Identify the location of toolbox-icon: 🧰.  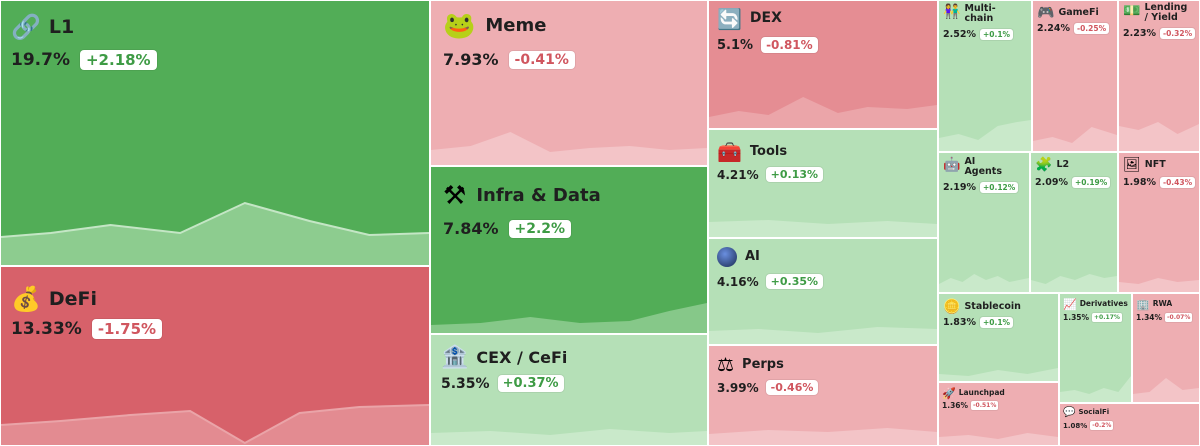
(729, 152).